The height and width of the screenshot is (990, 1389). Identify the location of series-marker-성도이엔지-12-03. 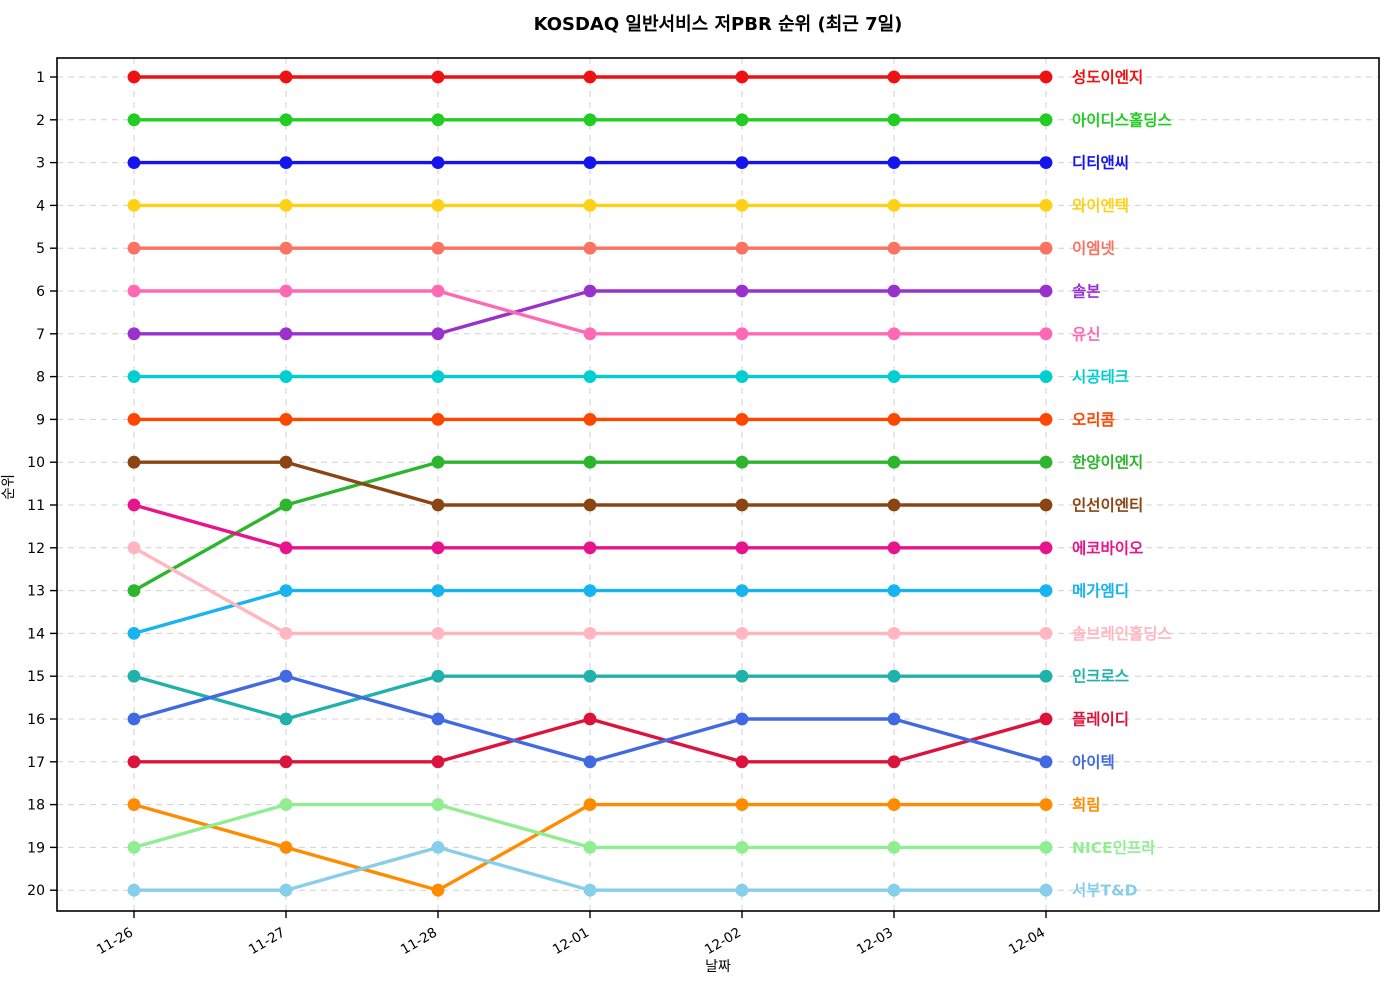
(894, 77).